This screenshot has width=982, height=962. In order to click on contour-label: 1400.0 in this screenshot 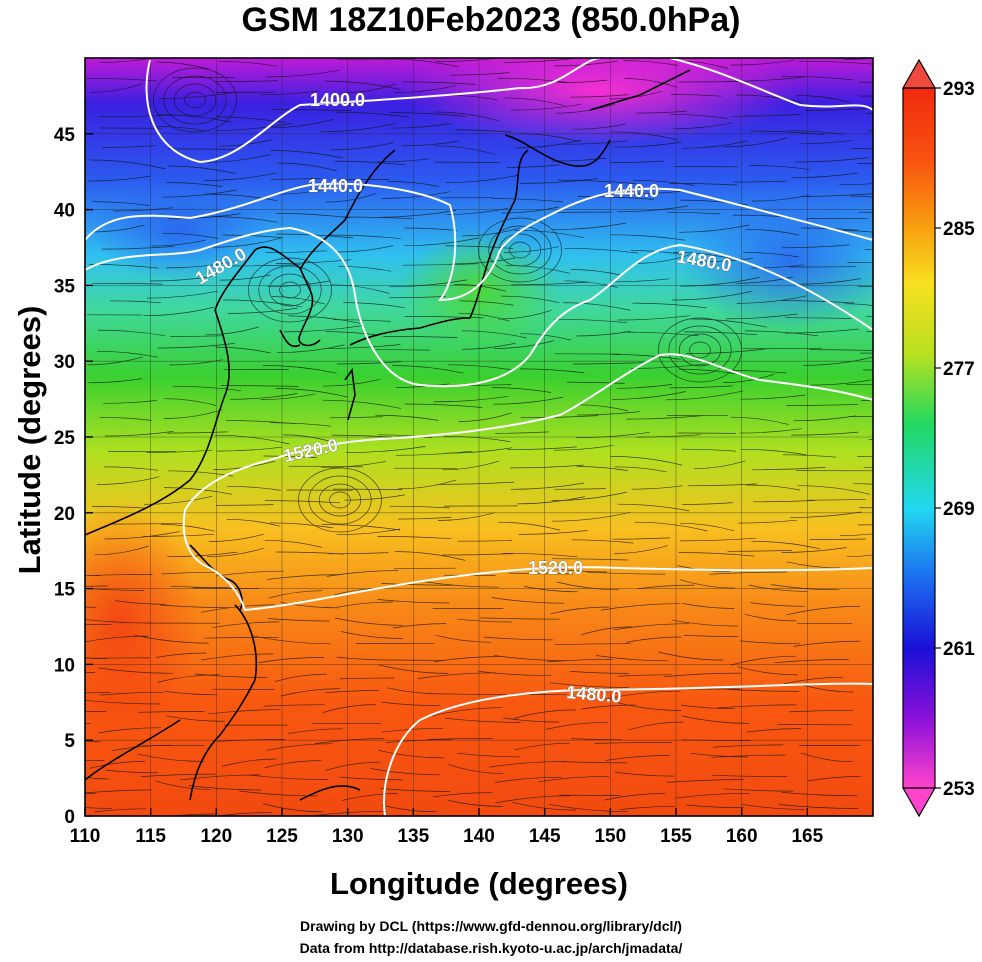, I will do `click(337, 100)`.